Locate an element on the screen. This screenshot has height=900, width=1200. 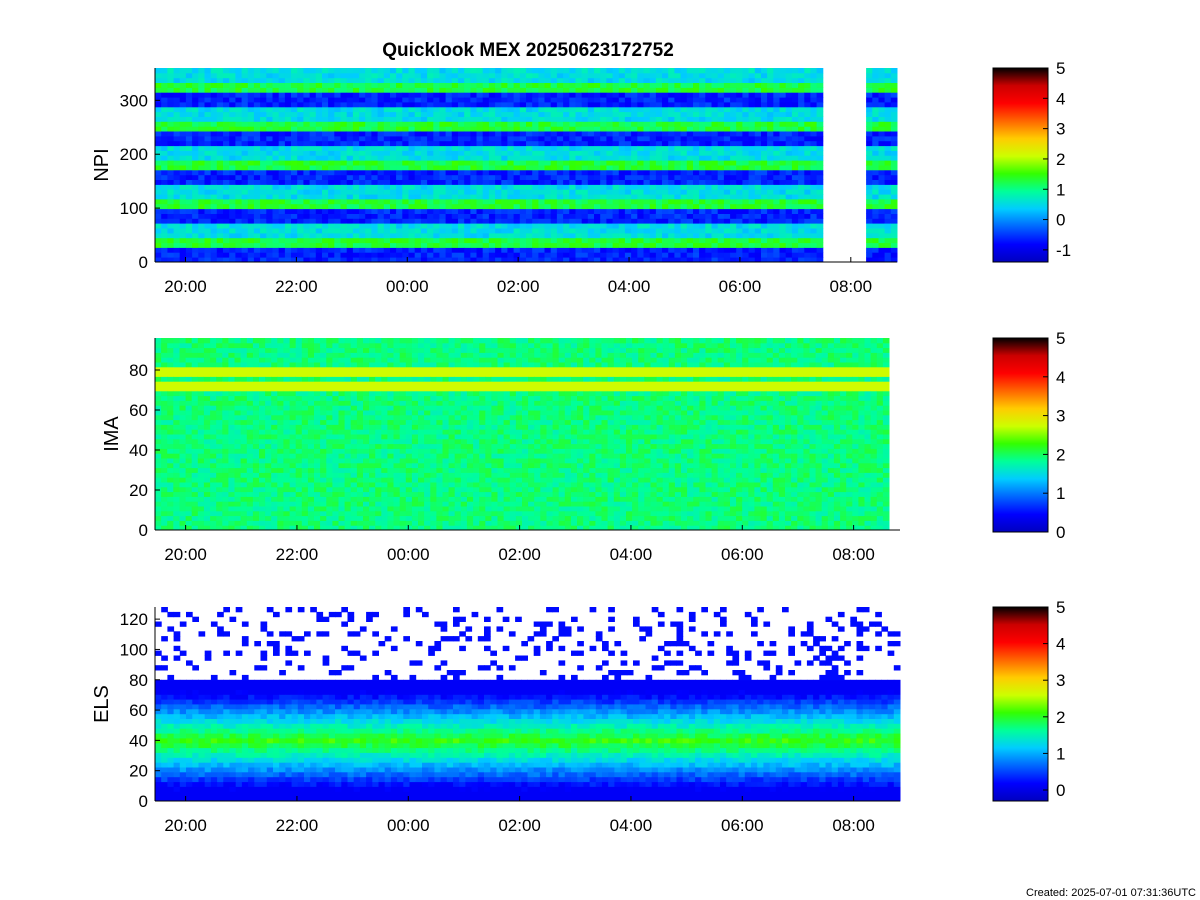
x-tick-label: 20:00 is located at coordinates (185, 286).